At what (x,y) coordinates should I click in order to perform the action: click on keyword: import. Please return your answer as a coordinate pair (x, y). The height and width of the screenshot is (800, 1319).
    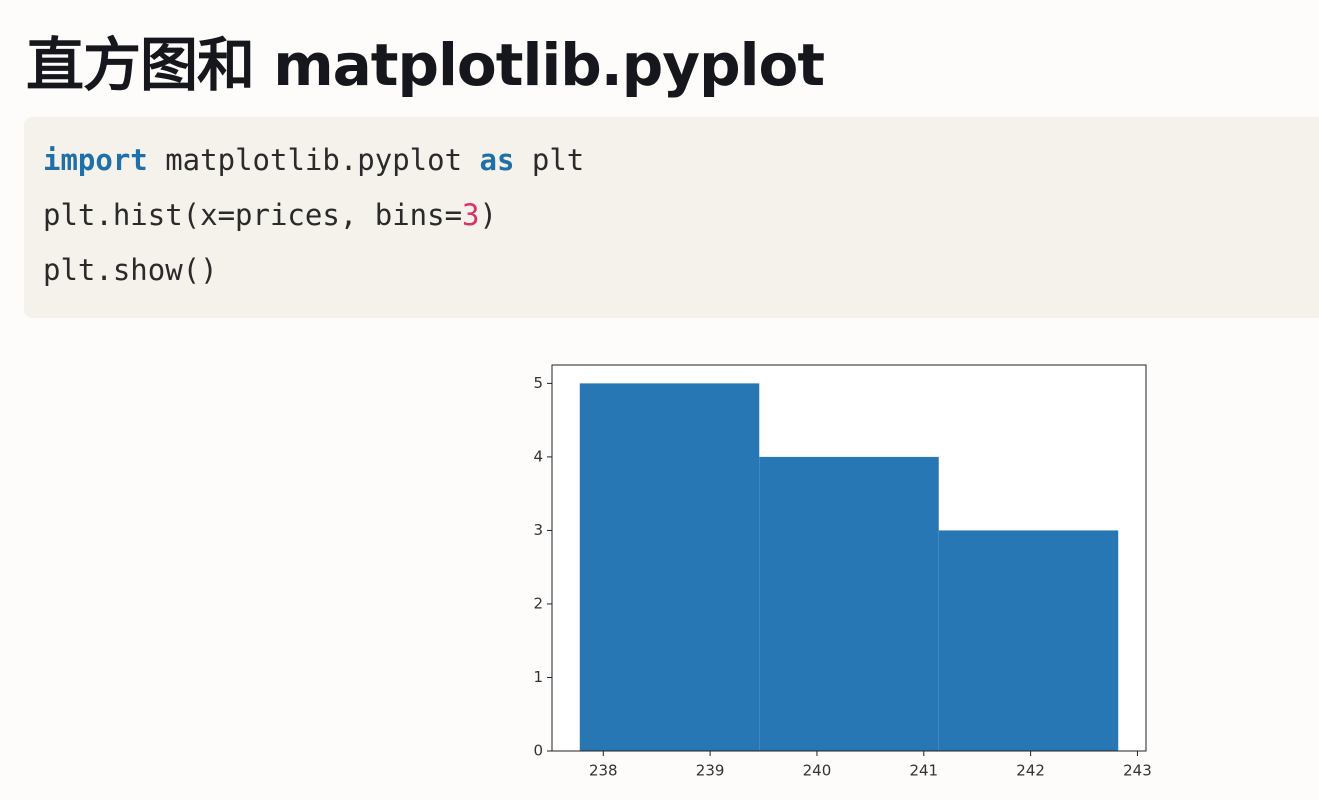
    Looking at the image, I should click on (95, 160).